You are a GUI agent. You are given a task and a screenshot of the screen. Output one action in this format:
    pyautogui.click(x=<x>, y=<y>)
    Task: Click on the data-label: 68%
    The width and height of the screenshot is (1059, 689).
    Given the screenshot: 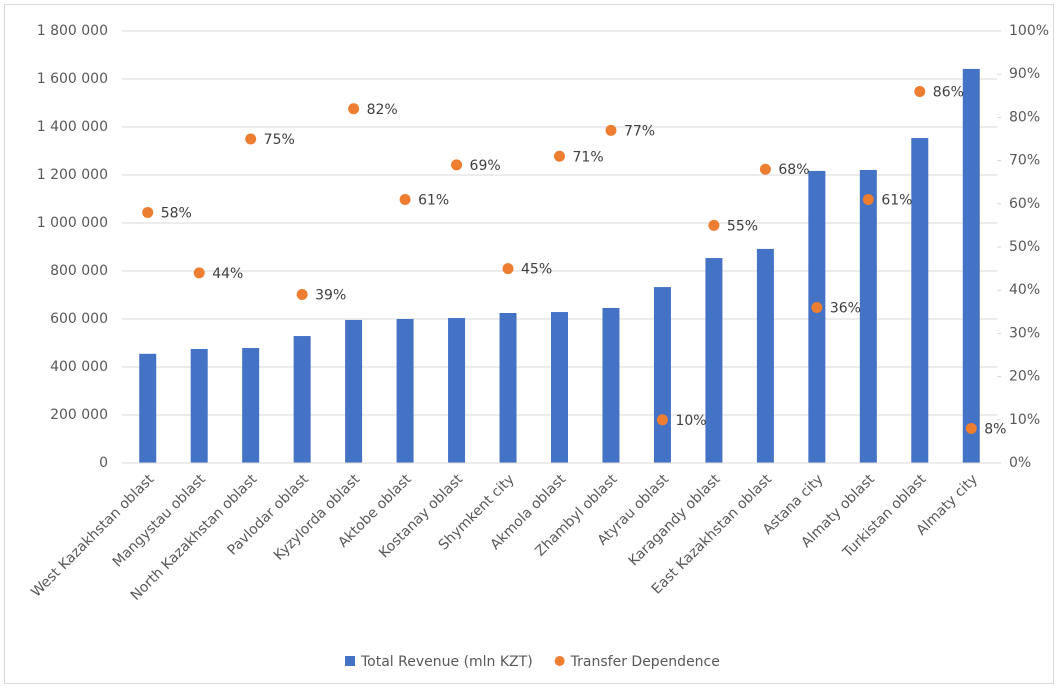 What is the action you would take?
    pyautogui.click(x=793, y=170)
    